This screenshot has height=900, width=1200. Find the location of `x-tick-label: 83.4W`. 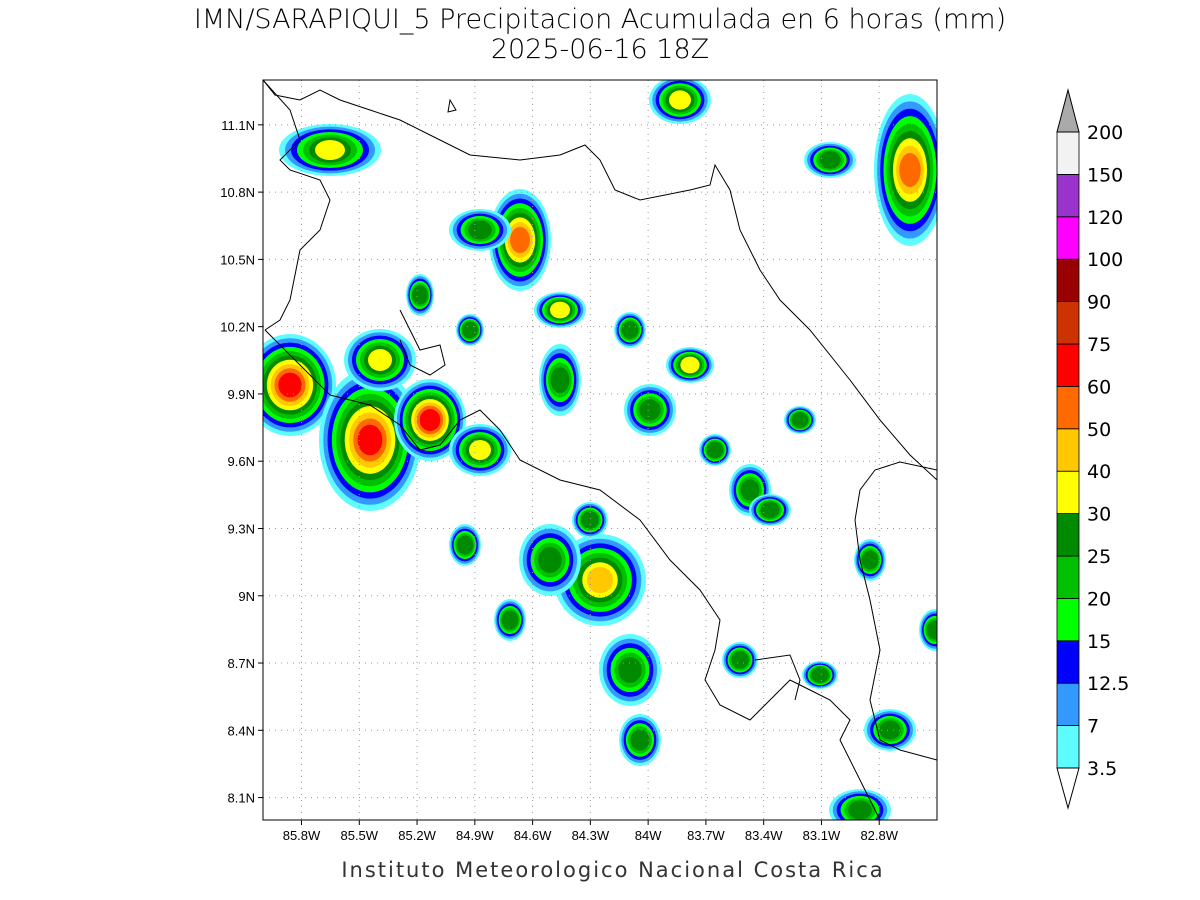

x-tick-label: 83.4W is located at coordinates (764, 835).